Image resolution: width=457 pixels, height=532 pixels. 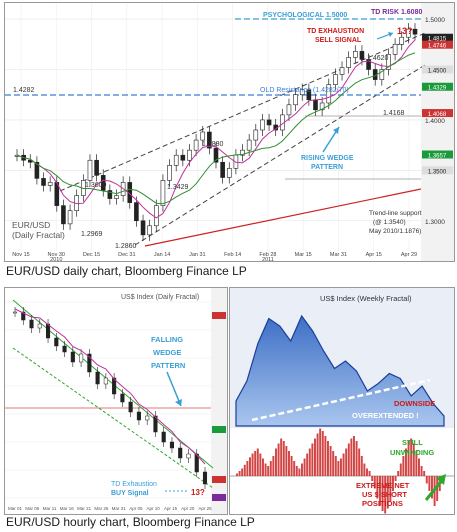 I want to click on sell-signal-label: SELL SIGNAL, so click(x=338, y=40).